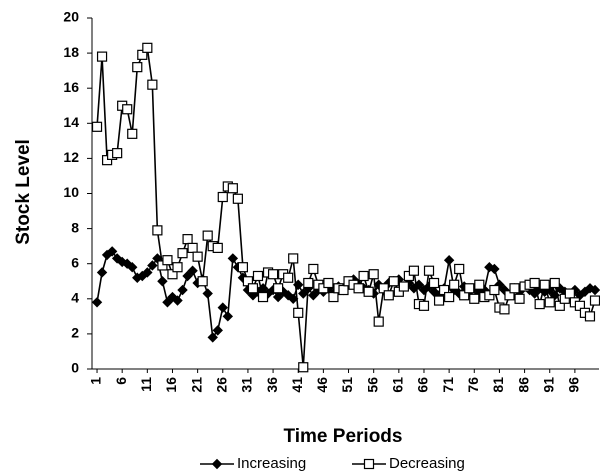 The height and width of the screenshot is (476, 600). I want to click on x-tick-label: 86, so click(523, 385).